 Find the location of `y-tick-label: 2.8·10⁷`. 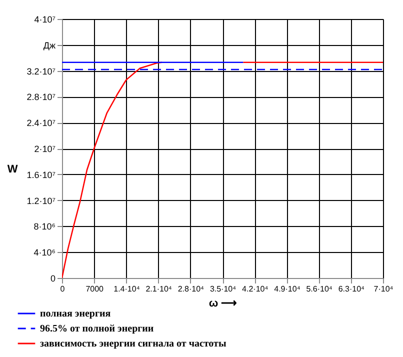

y-tick-label: 2.8·10⁷ is located at coordinates (41, 97).